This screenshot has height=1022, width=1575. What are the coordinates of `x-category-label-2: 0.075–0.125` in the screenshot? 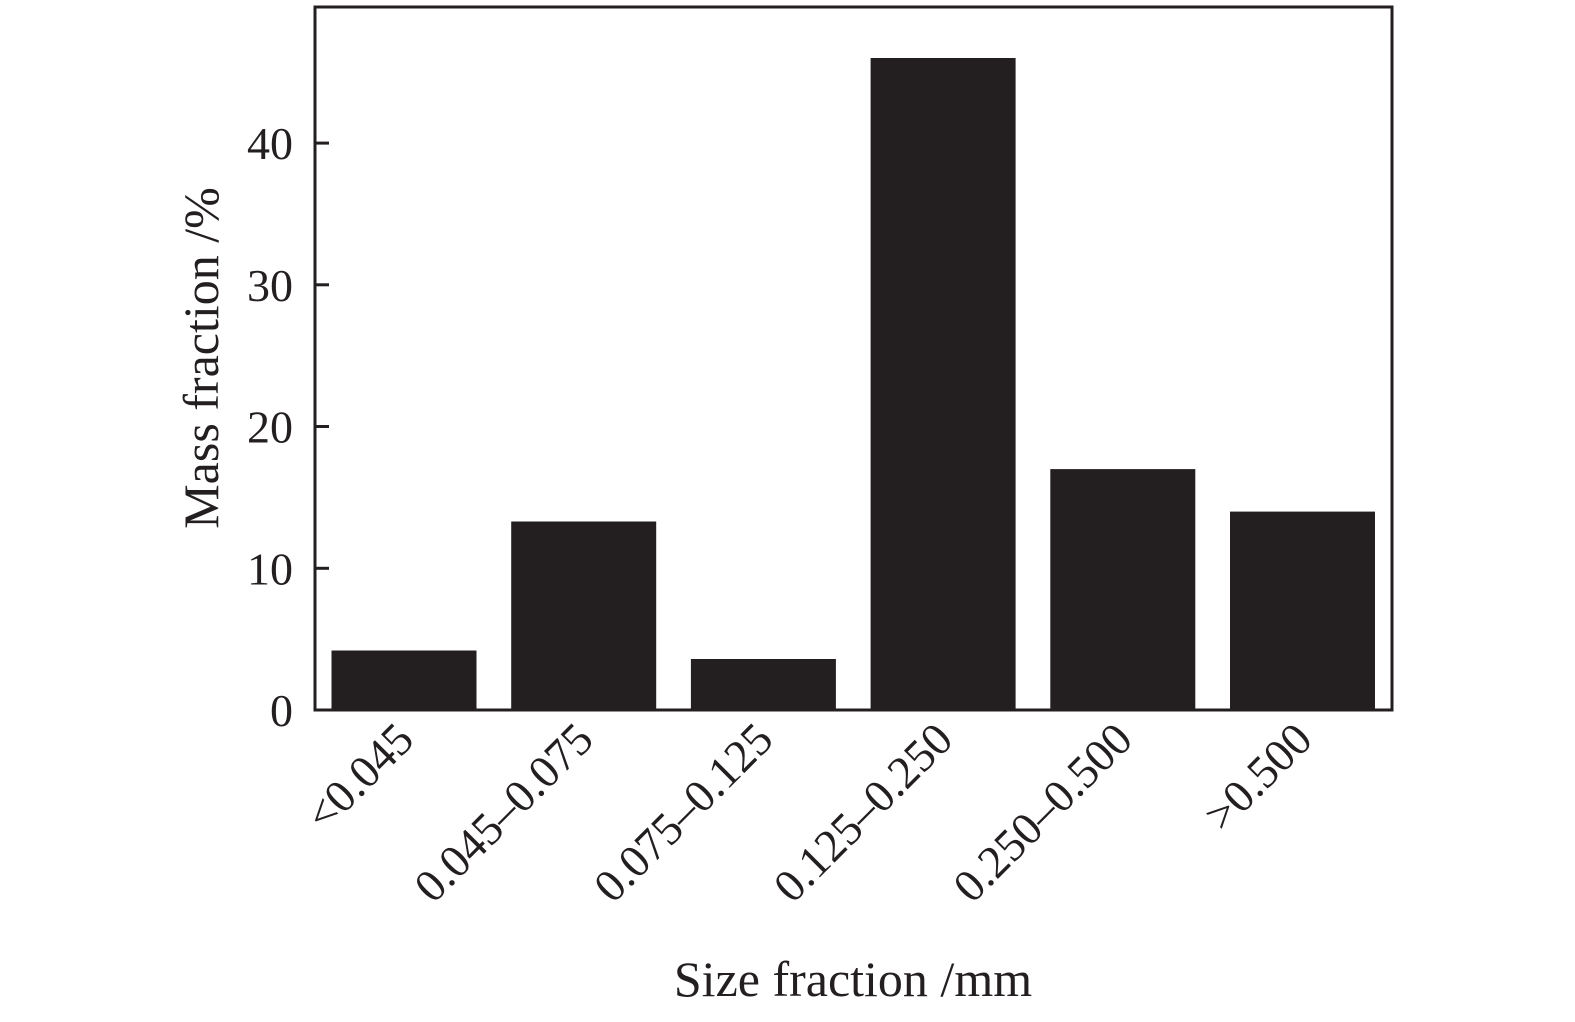 It's located at (683, 812).